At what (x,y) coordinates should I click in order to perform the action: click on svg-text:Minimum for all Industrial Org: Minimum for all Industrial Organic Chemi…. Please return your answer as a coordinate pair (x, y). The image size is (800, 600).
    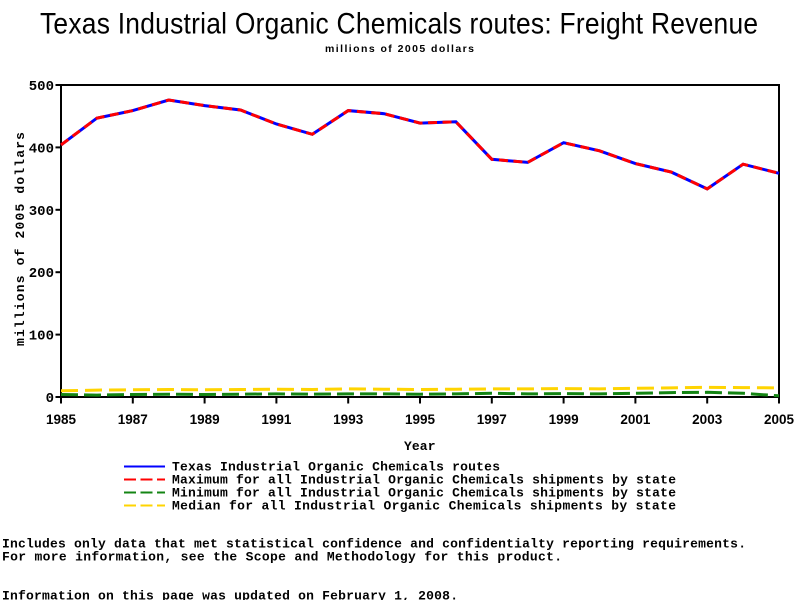
    Looking at the image, I should click on (424, 493).